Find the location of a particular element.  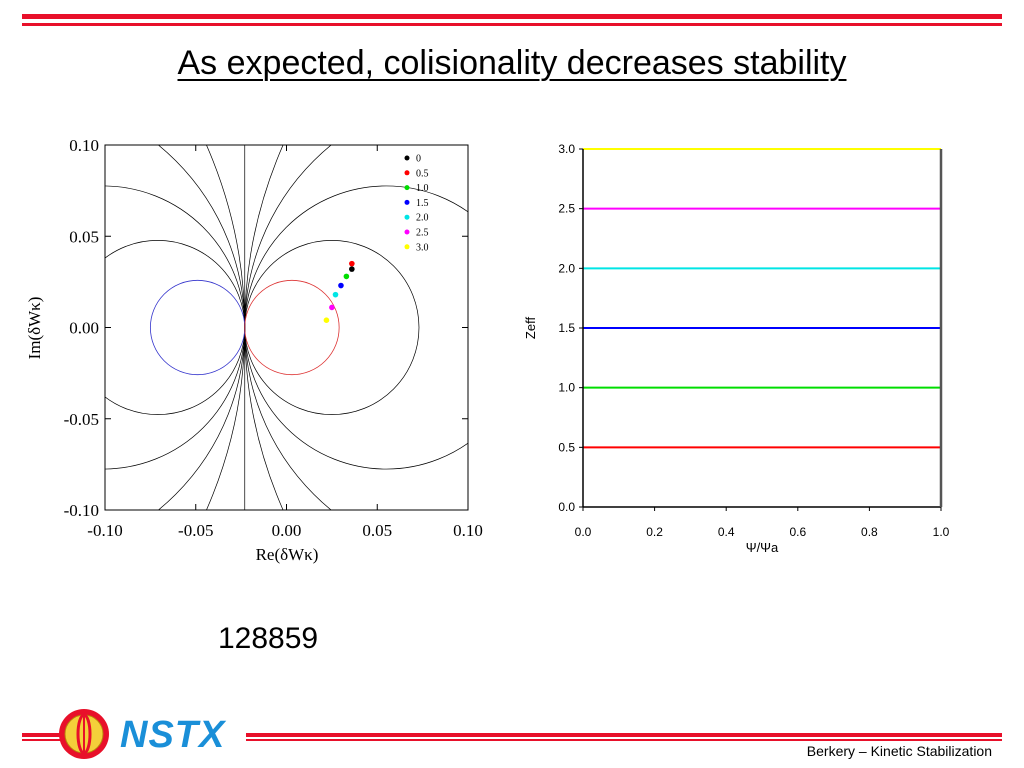

footer-rule-left-thin is located at coordinates (42, 740).